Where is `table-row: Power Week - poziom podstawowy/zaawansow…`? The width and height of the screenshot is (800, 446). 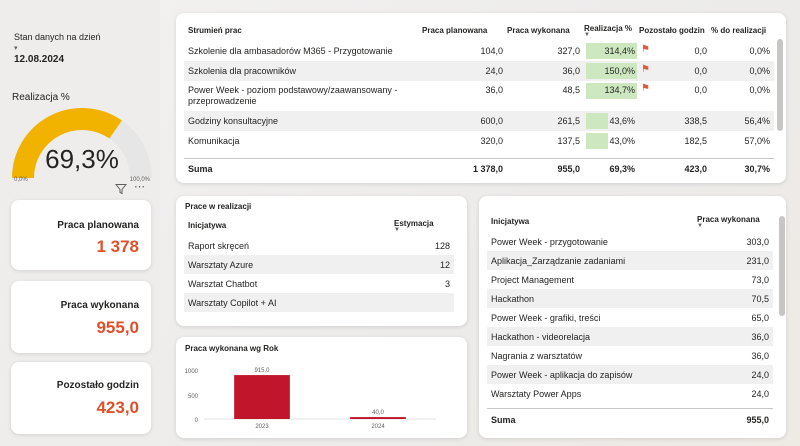 table-row: Power Week - poziom podstawowy/zaawansow… is located at coordinates (479, 96).